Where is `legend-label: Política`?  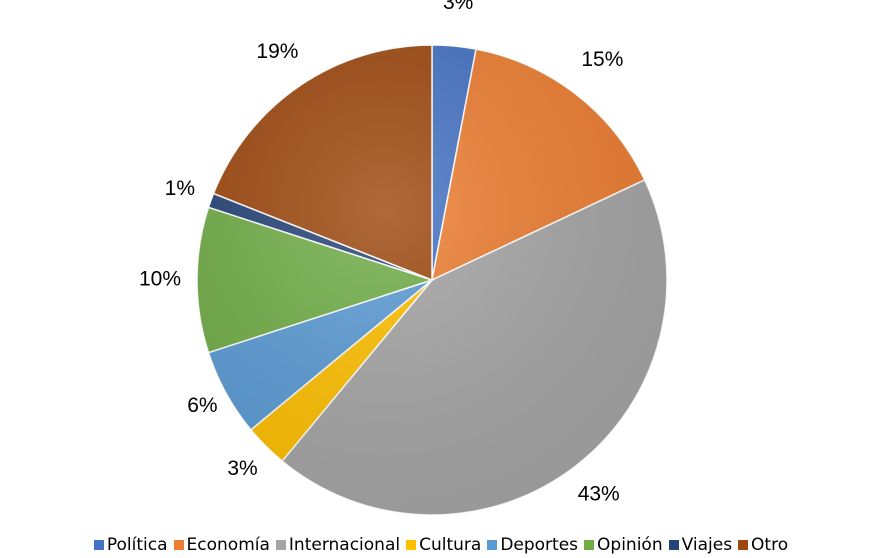 legend-label: Política is located at coordinates (137, 545).